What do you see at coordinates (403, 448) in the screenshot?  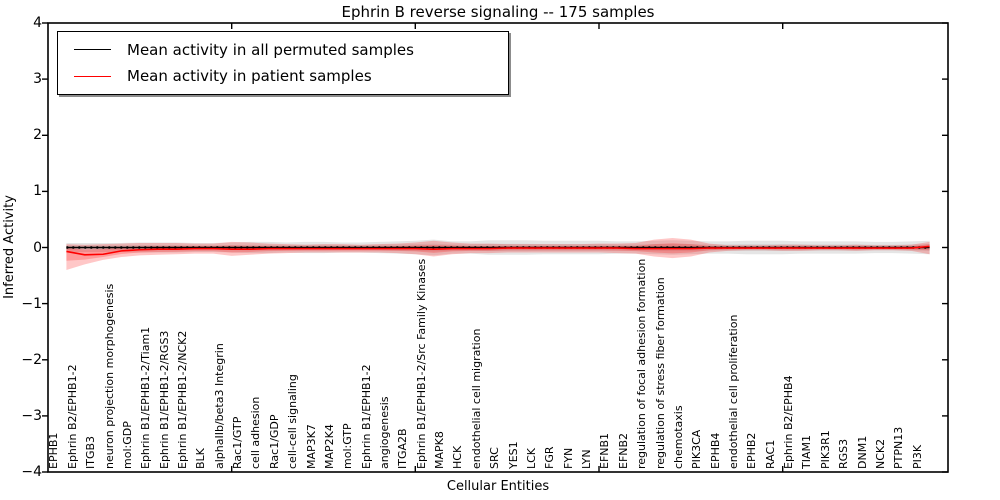 I see `x-tick-label: ITGA2B` at bounding box center [403, 448].